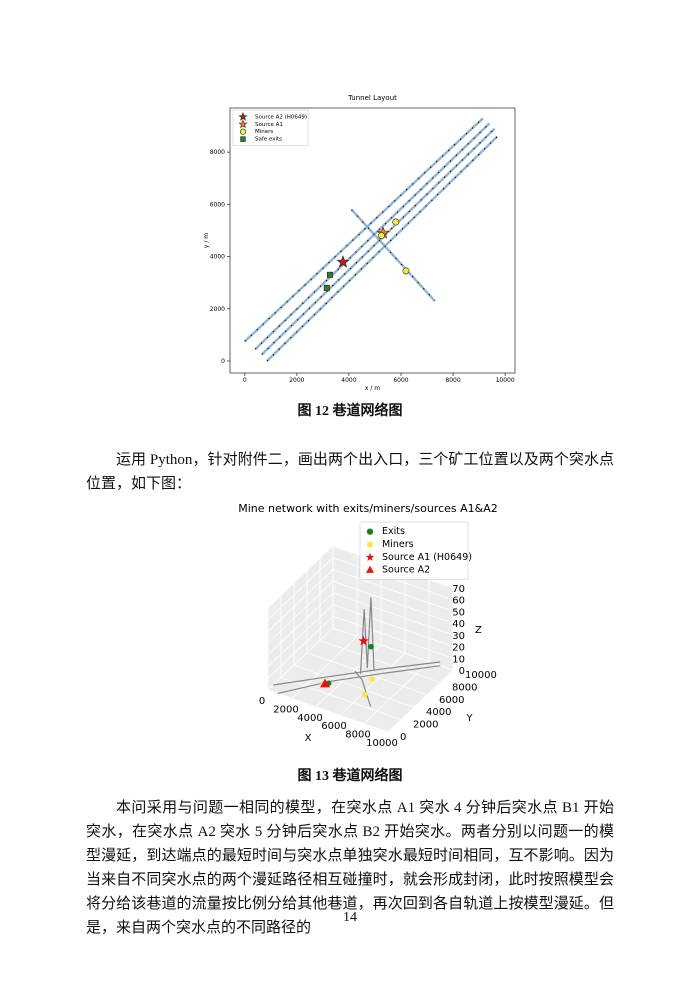 This screenshot has height=989, width=700. Describe the element at coordinates (406, 570) in the screenshot. I see `legend-label: Source A2` at that location.